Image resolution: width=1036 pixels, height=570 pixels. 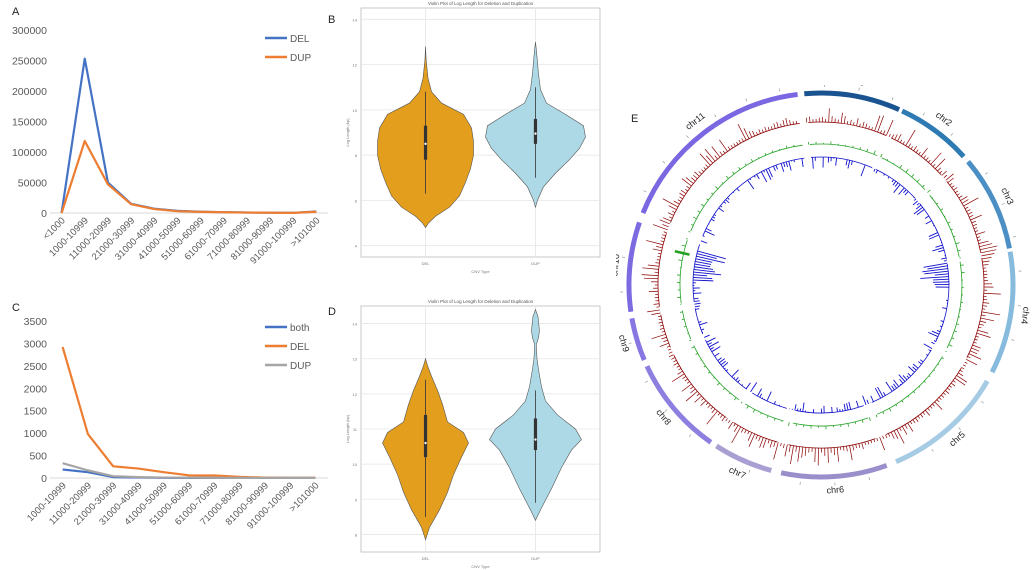 What do you see at coordinates (988, 205) in the screenshot?
I see `chromosome-arc-chr3` at bounding box center [988, 205].